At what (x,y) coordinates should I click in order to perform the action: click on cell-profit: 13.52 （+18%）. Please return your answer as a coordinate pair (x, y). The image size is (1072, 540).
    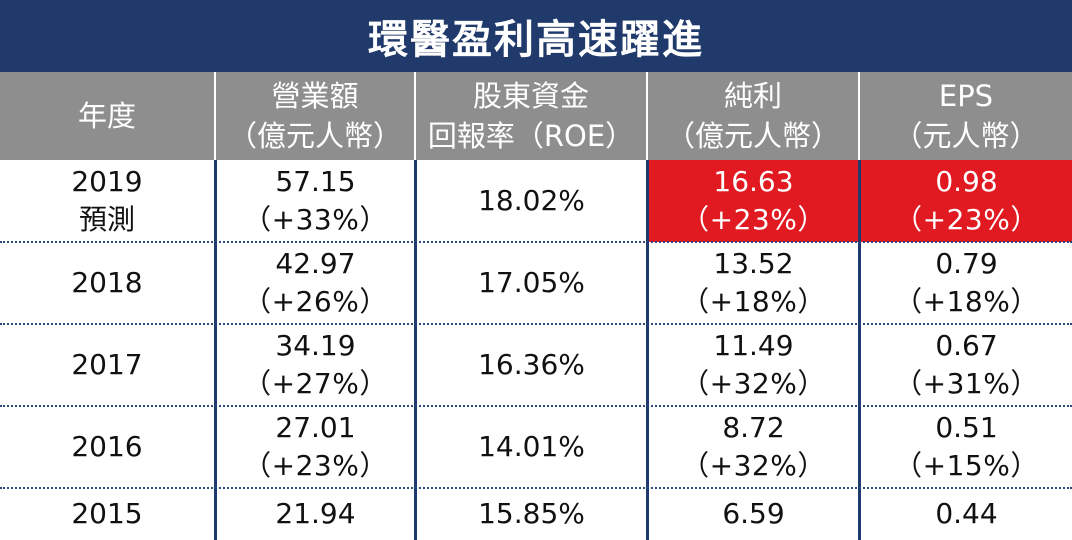
    Looking at the image, I should click on (752, 283).